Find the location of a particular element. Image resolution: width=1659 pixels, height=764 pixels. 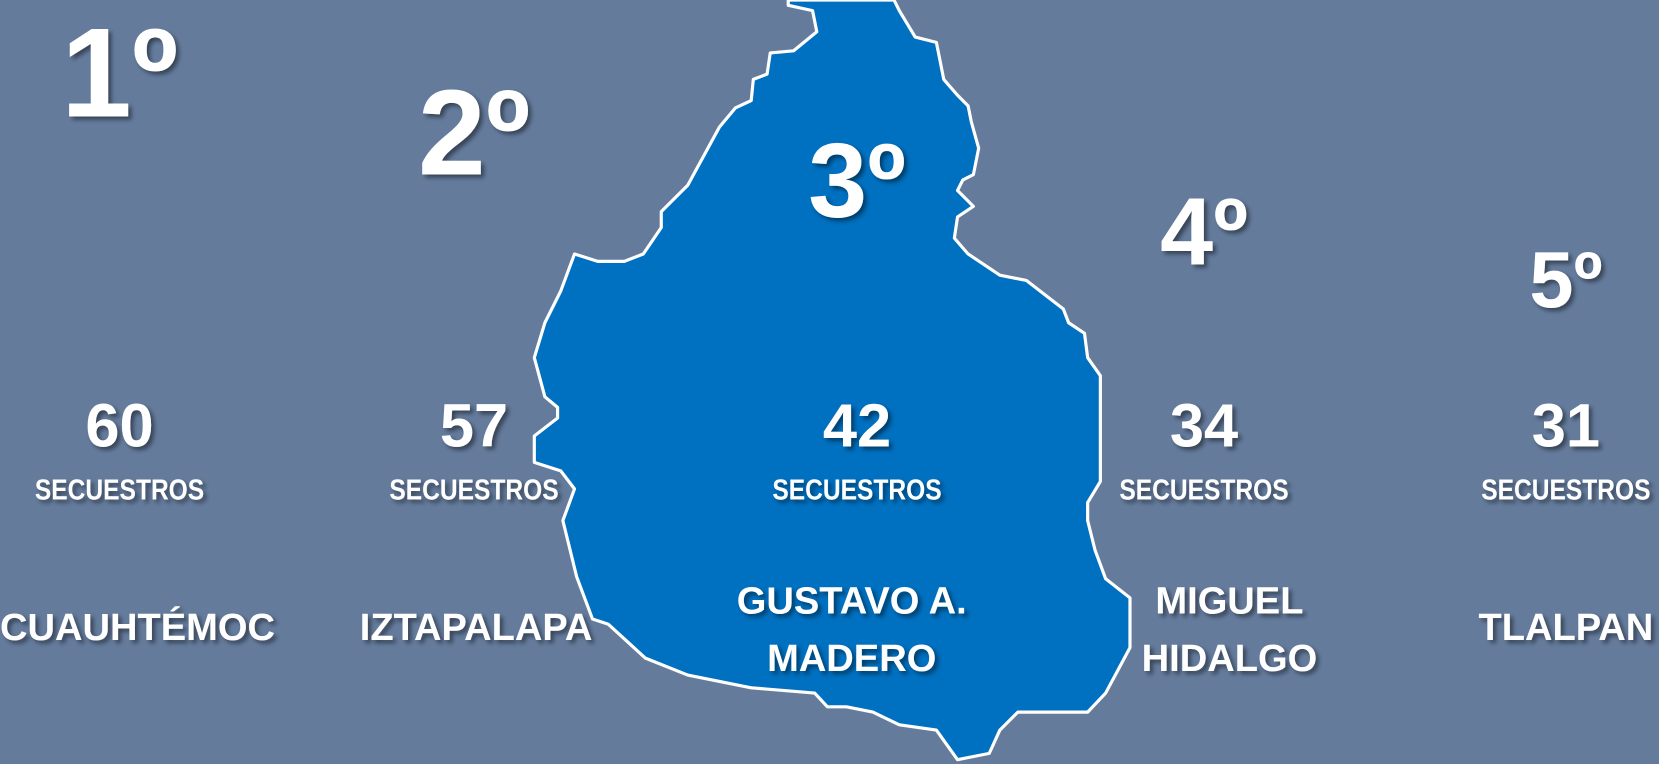

value: 57 is located at coordinates (474, 426).